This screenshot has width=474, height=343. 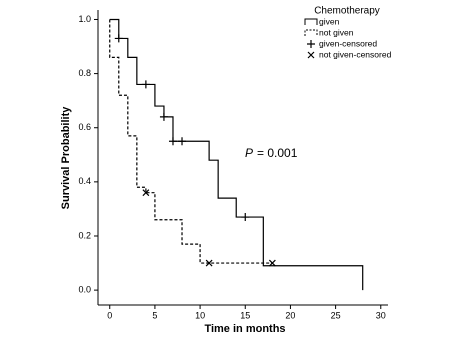 What do you see at coordinates (84, 235) in the screenshot?
I see `y-tick-label: 0.2` at bounding box center [84, 235].